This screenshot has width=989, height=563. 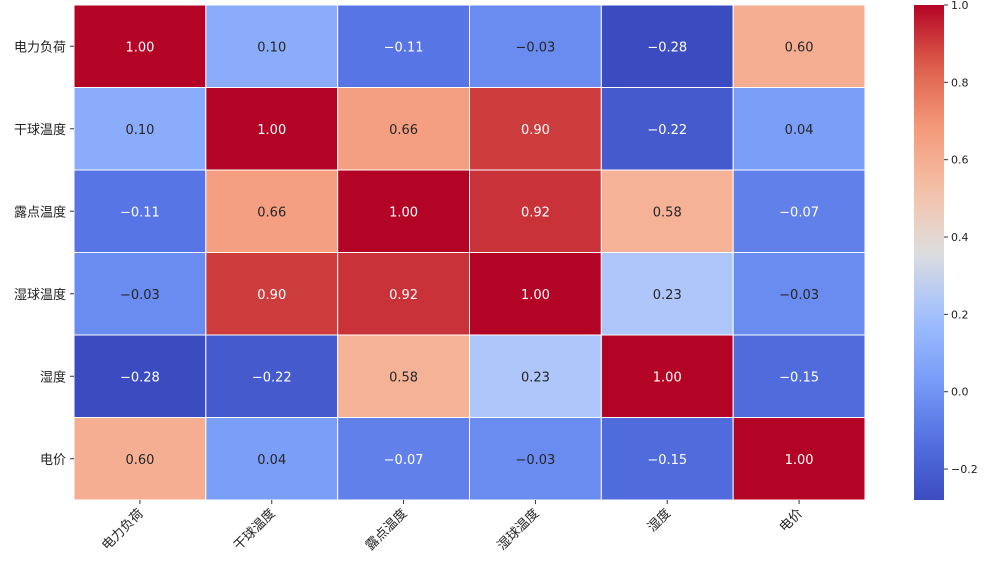 What do you see at coordinates (40, 47) in the screenshot?
I see `y-tick-label: 电力负荷` at bounding box center [40, 47].